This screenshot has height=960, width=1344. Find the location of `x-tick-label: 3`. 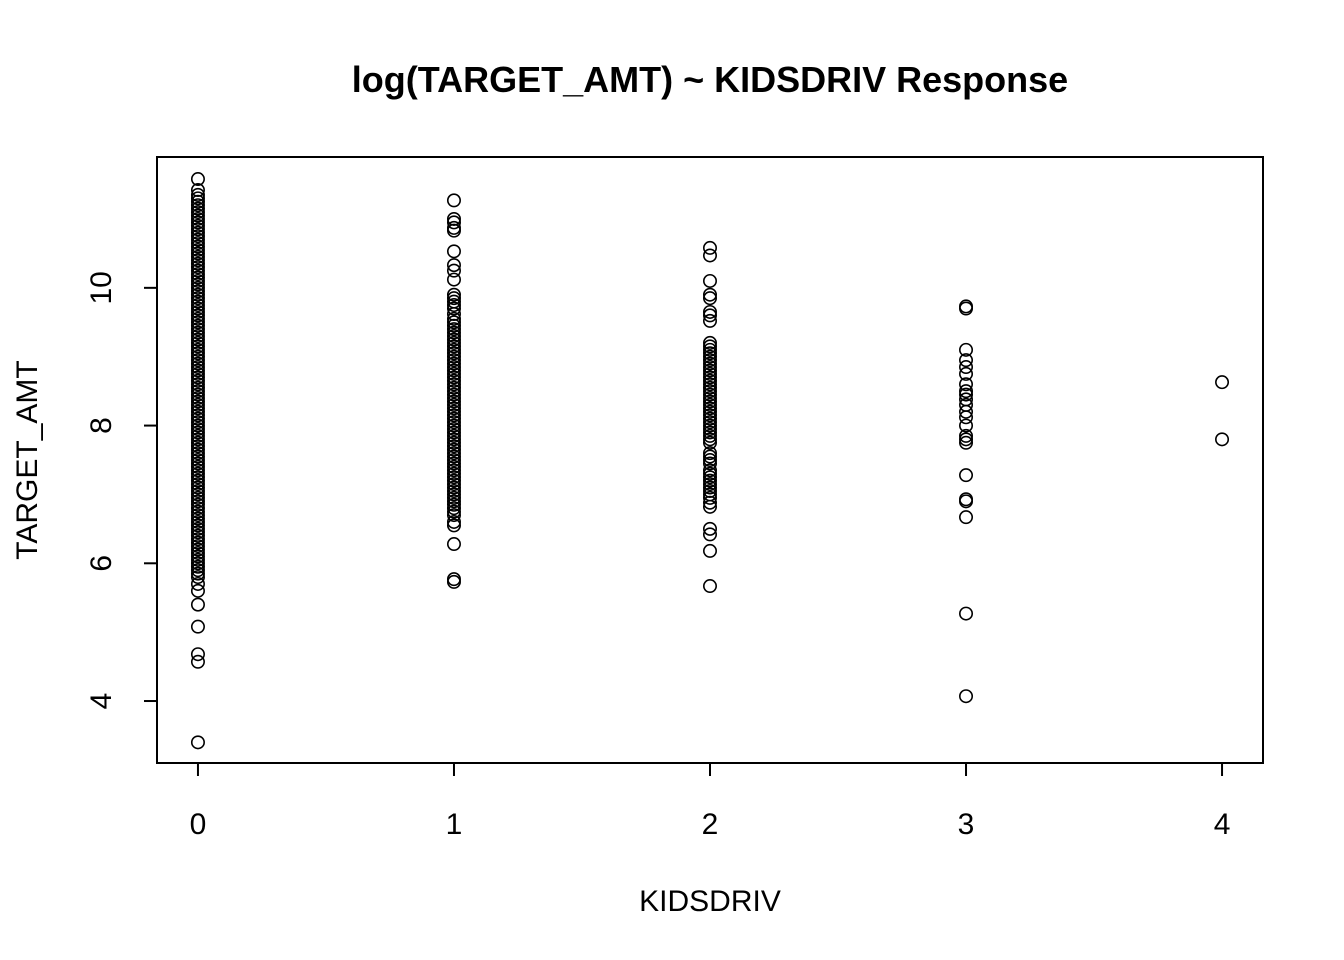

x-tick-label: 3 is located at coordinates (966, 824).